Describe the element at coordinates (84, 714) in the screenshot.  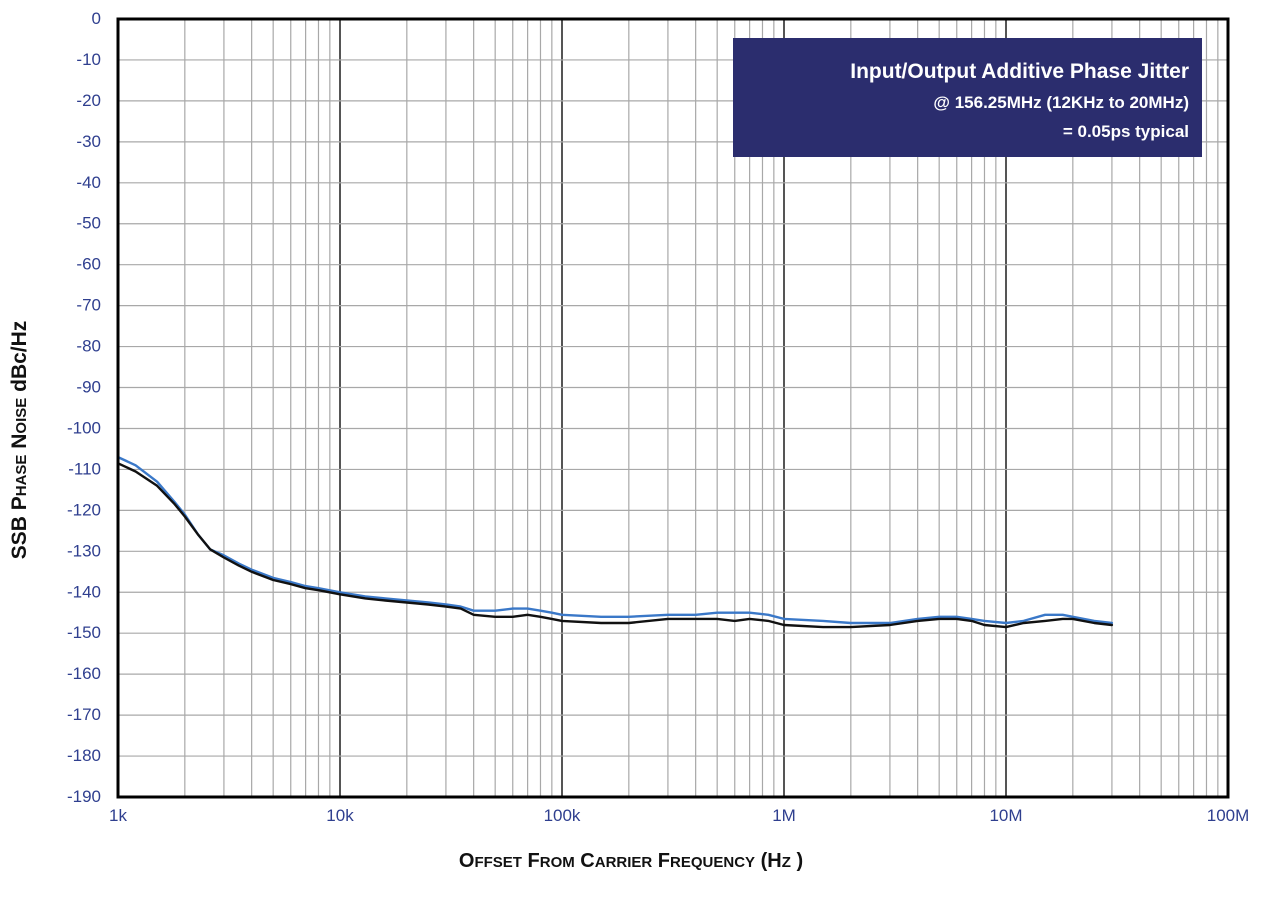
I see `y-tick-label: -170` at that location.